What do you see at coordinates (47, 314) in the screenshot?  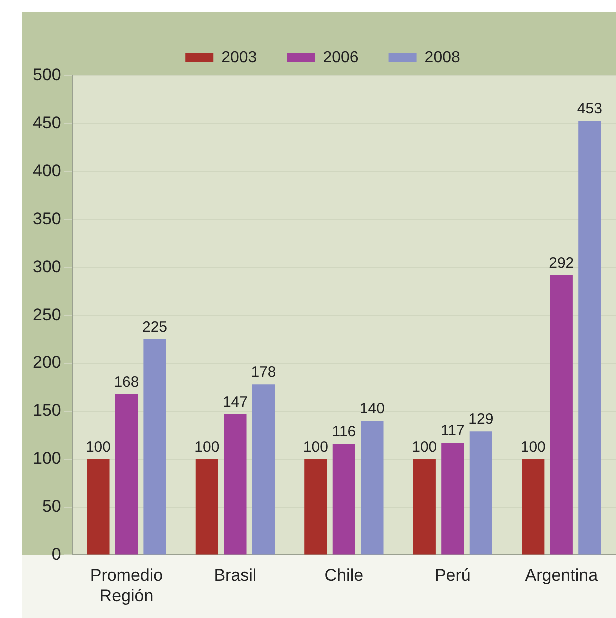 I see `y-tick-label: 250` at bounding box center [47, 314].